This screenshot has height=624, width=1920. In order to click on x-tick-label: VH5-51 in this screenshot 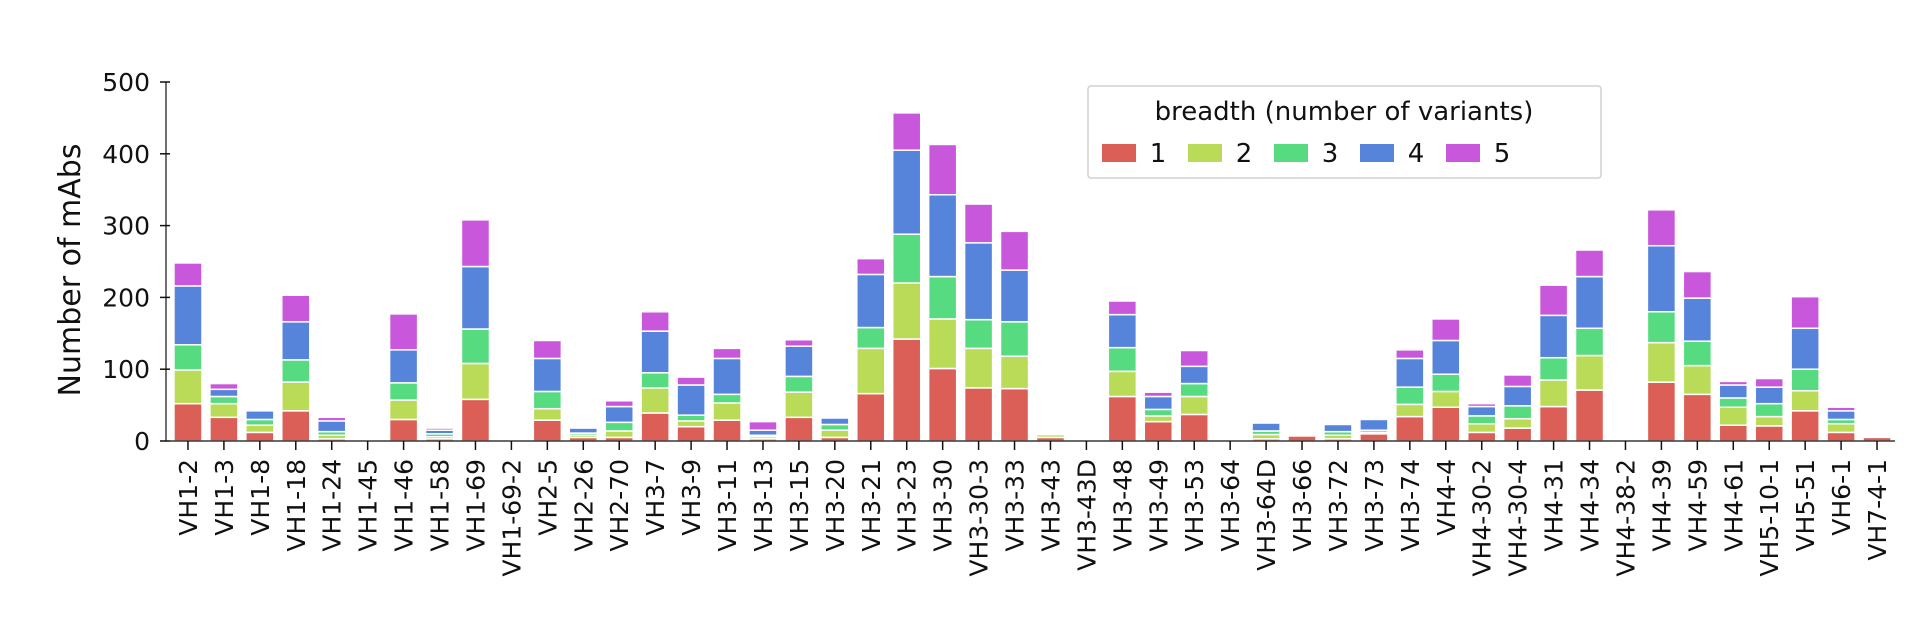, I will do `click(1805, 505)`.